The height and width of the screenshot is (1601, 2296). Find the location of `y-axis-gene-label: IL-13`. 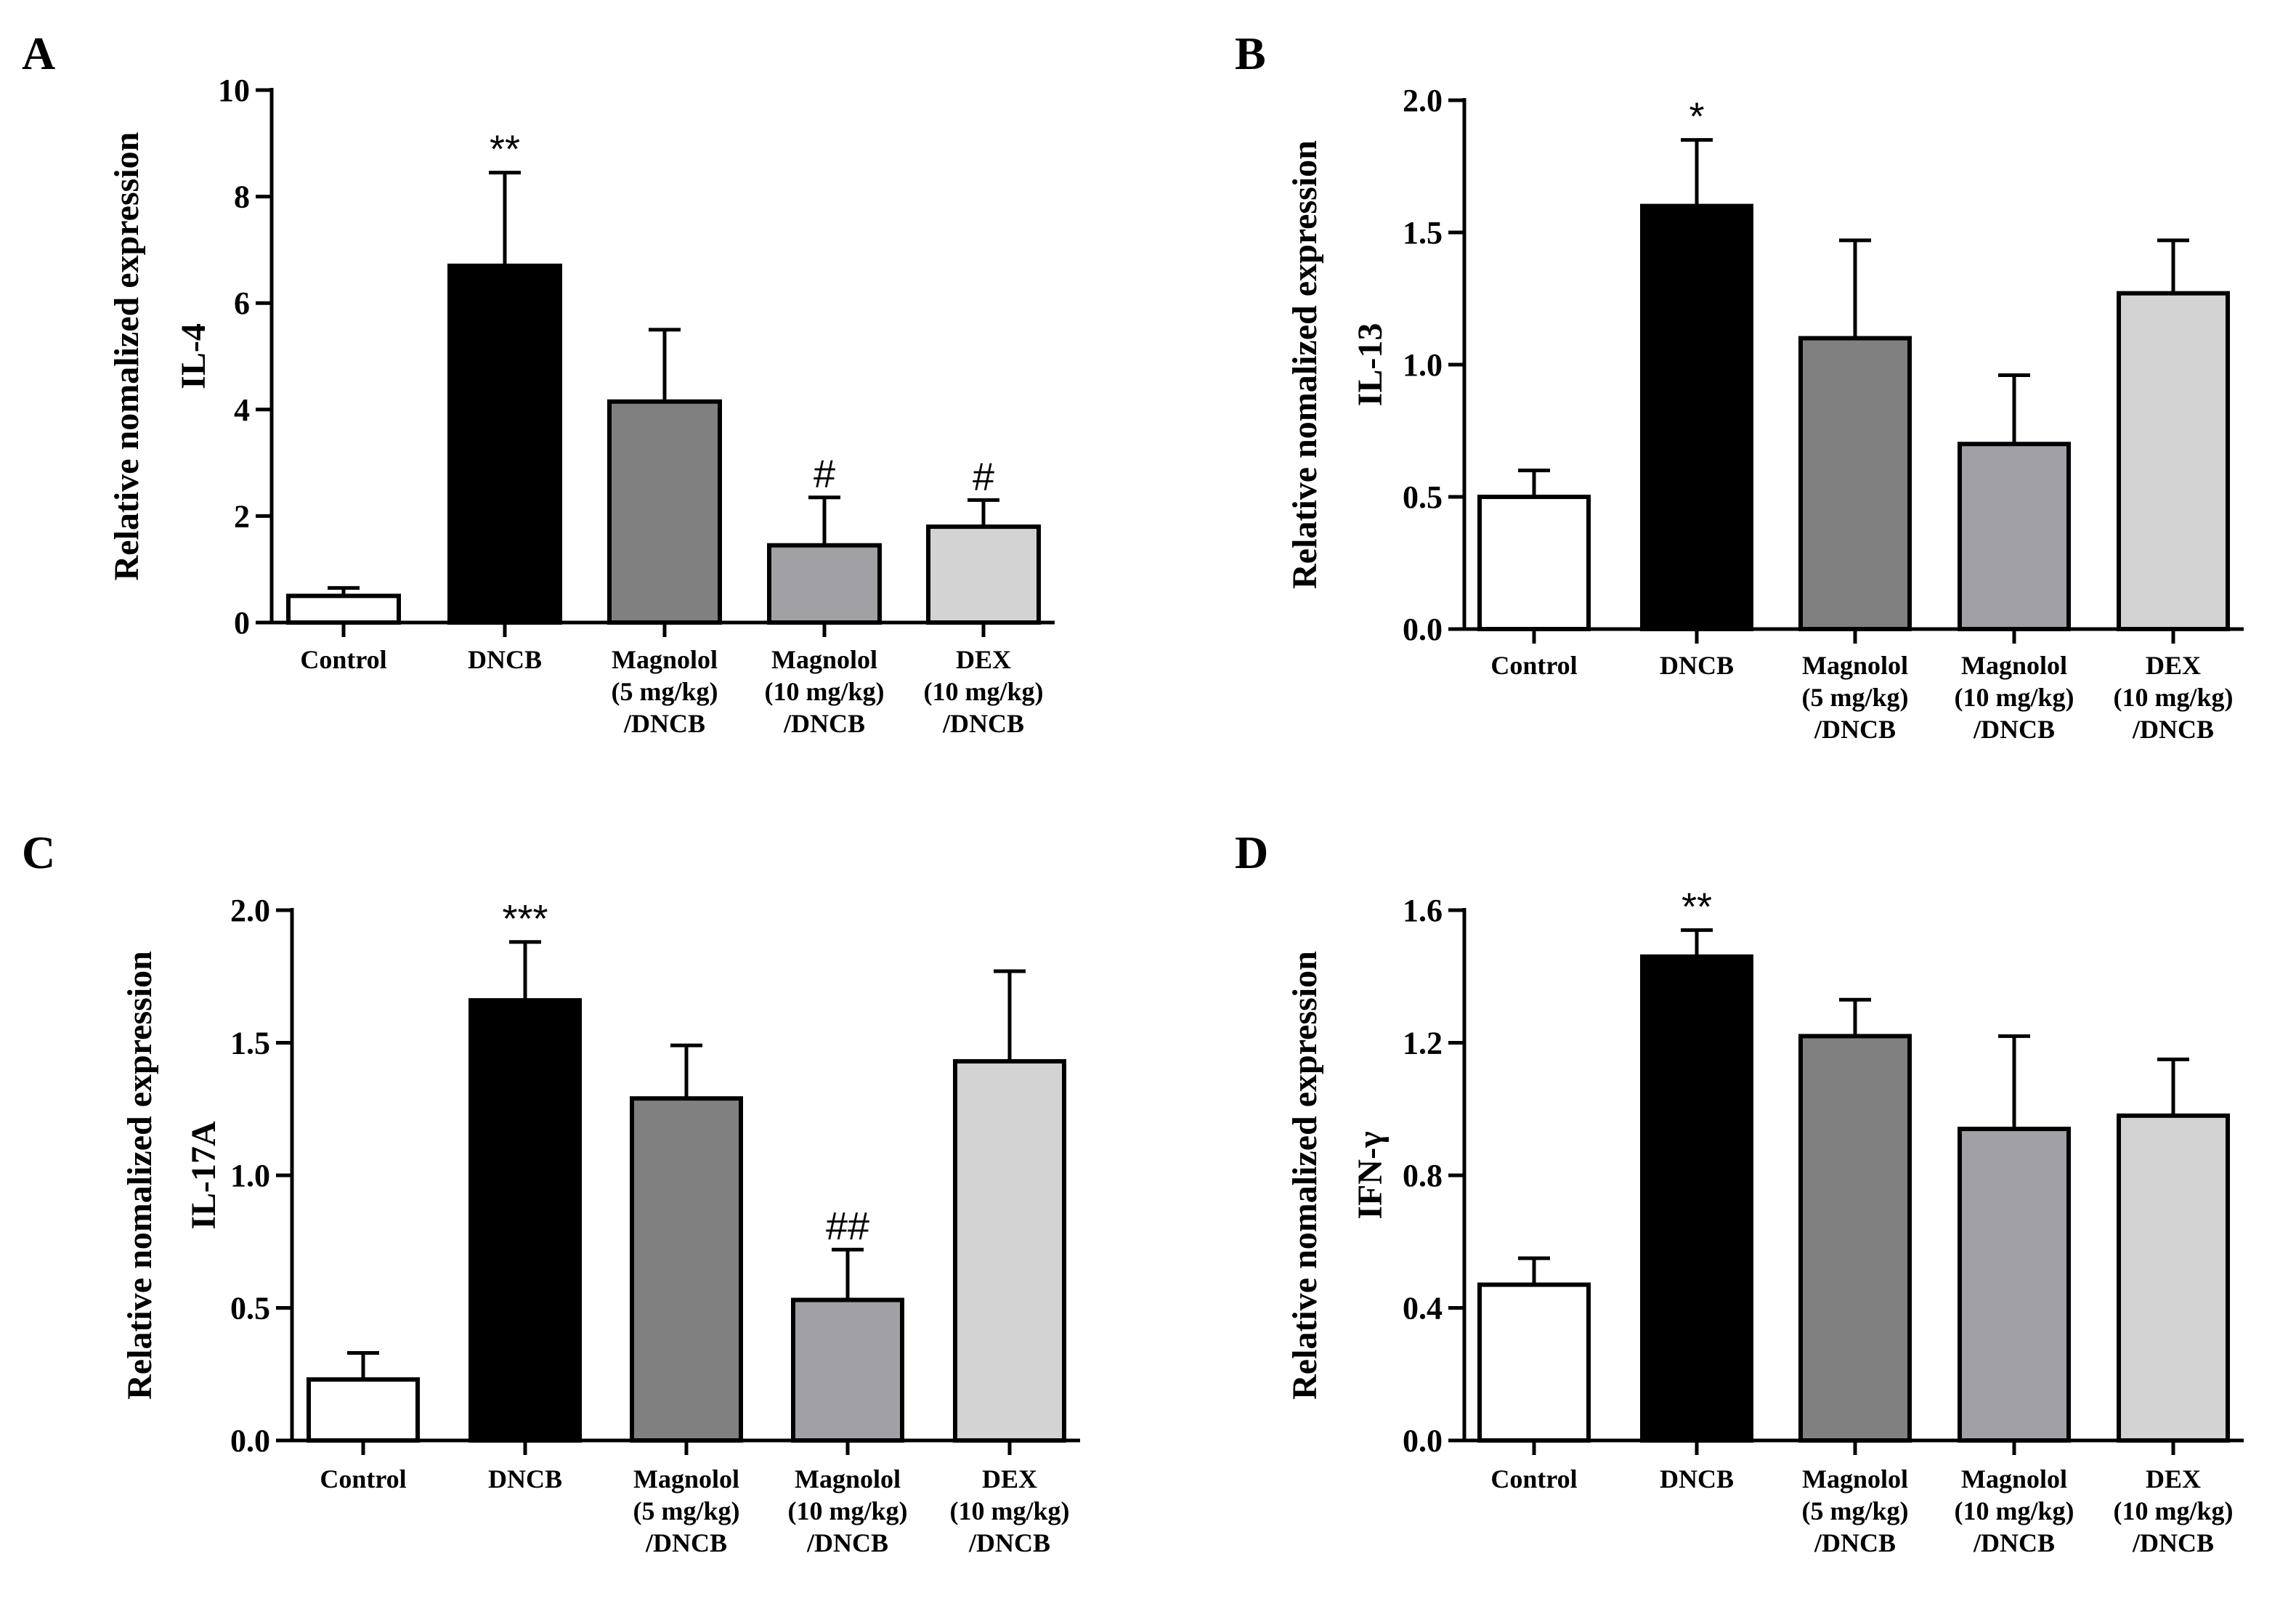

y-axis-gene-label: IL-13 is located at coordinates (1371, 365).